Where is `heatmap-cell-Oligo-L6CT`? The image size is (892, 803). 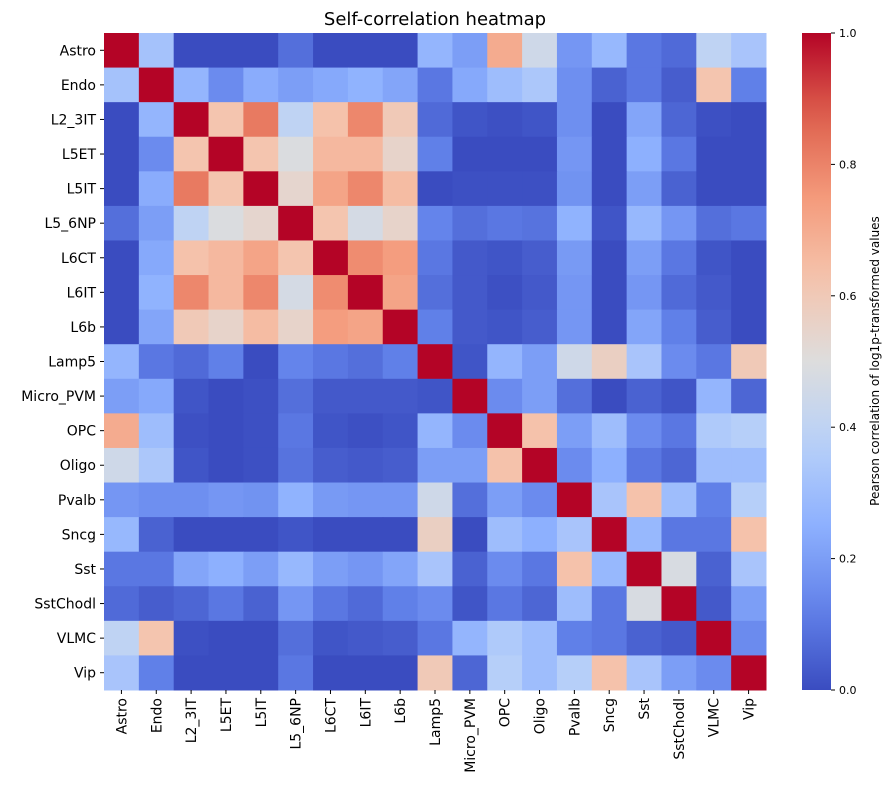
heatmap-cell-Oligo-L6CT is located at coordinates (331, 465).